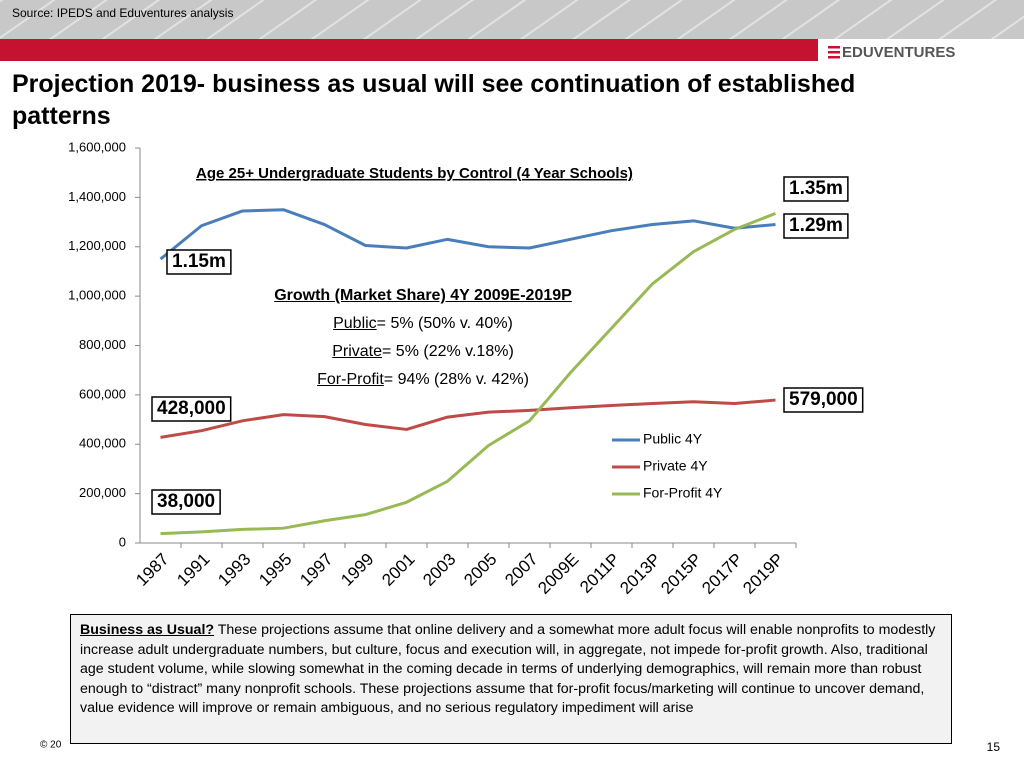  I want to click on page-number: 15, so click(994, 747).